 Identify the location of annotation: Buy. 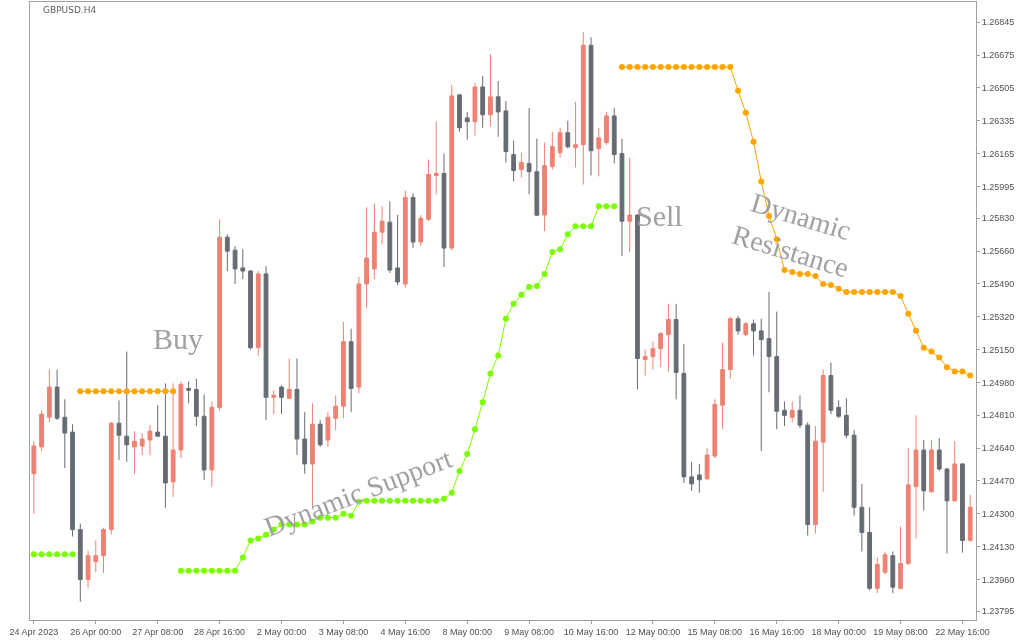
(178, 338).